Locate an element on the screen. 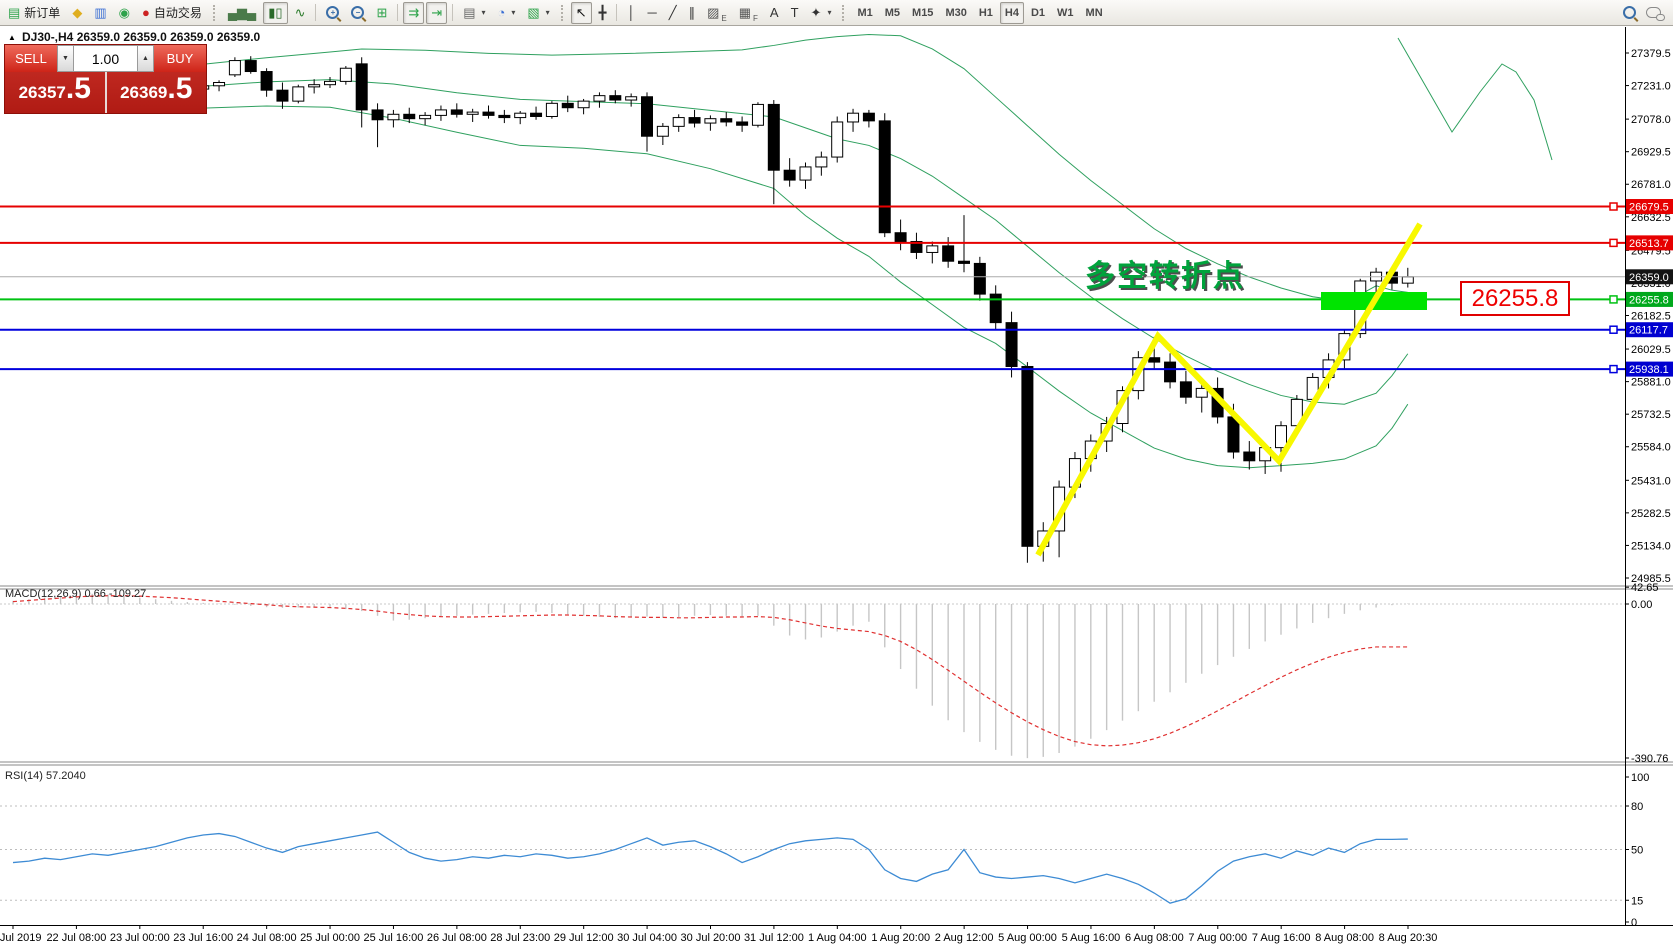 Image resolution: width=1673 pixels, height=948 pixels. sell-price: 26357.5 is located at coordinates (56, 92).